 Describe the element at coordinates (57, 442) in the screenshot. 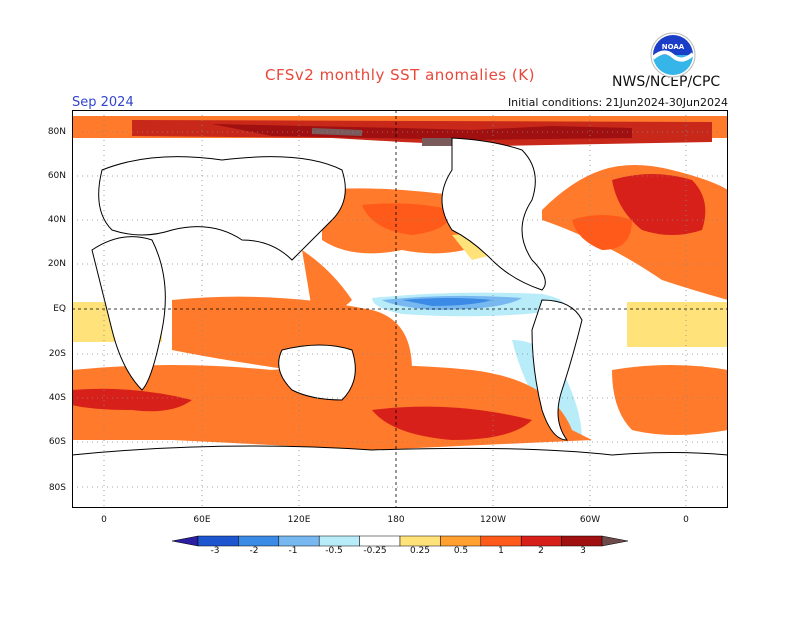

I see `lat-label: 60S` at that location.